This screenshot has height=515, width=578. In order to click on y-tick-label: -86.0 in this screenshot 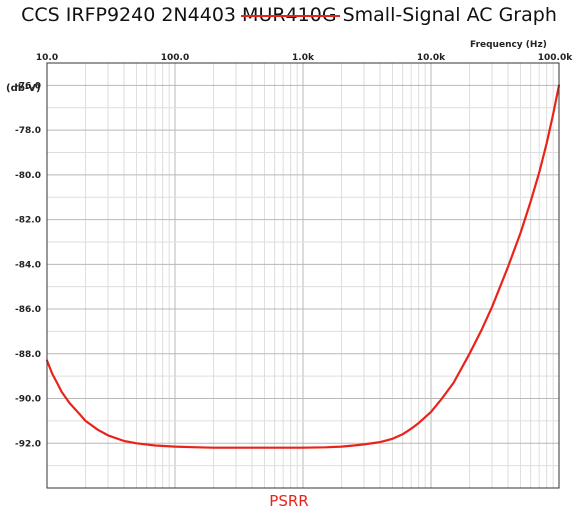, I will do `click(28, 310)`.